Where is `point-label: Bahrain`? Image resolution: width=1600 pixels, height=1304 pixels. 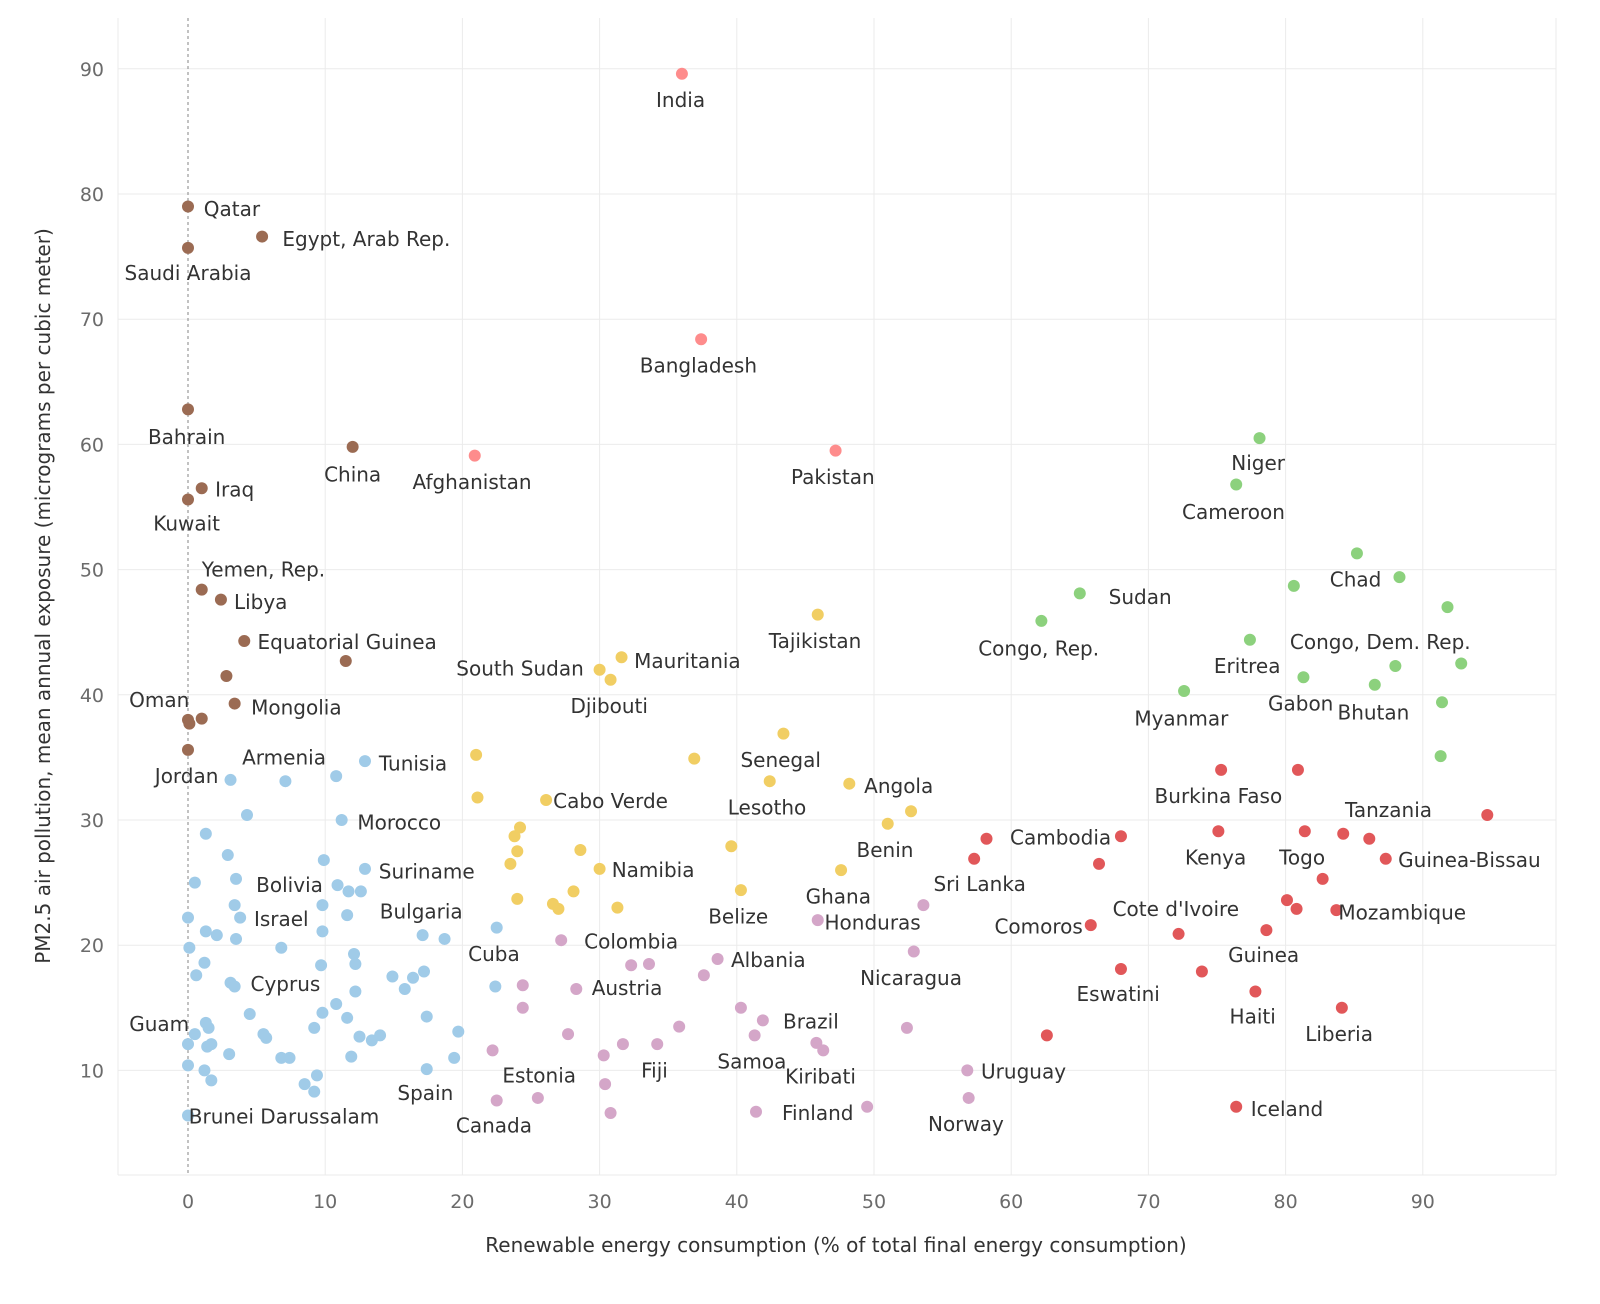
point-label: Bahrain is located at coordinates (186, 437).